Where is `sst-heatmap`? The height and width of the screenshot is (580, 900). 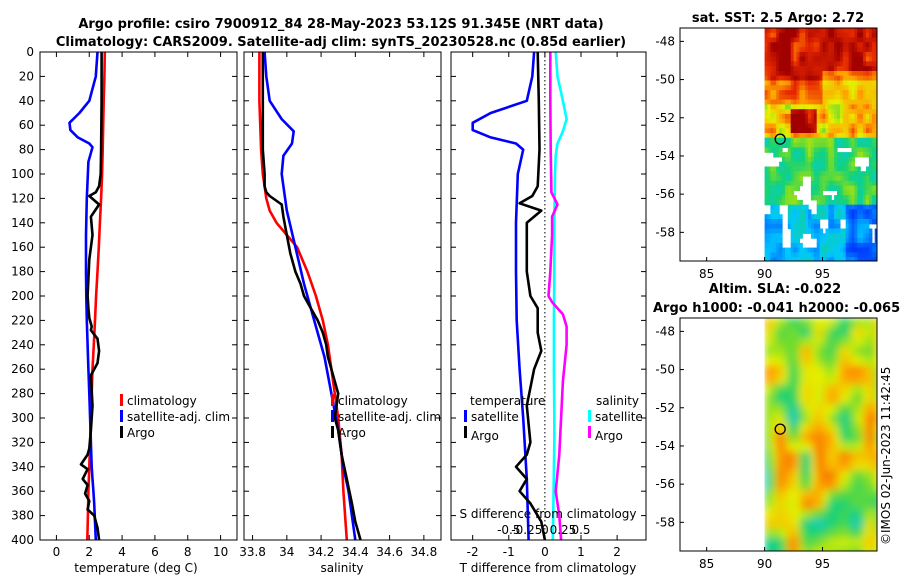 sst-heatmap is located at coordinates (820, 147).